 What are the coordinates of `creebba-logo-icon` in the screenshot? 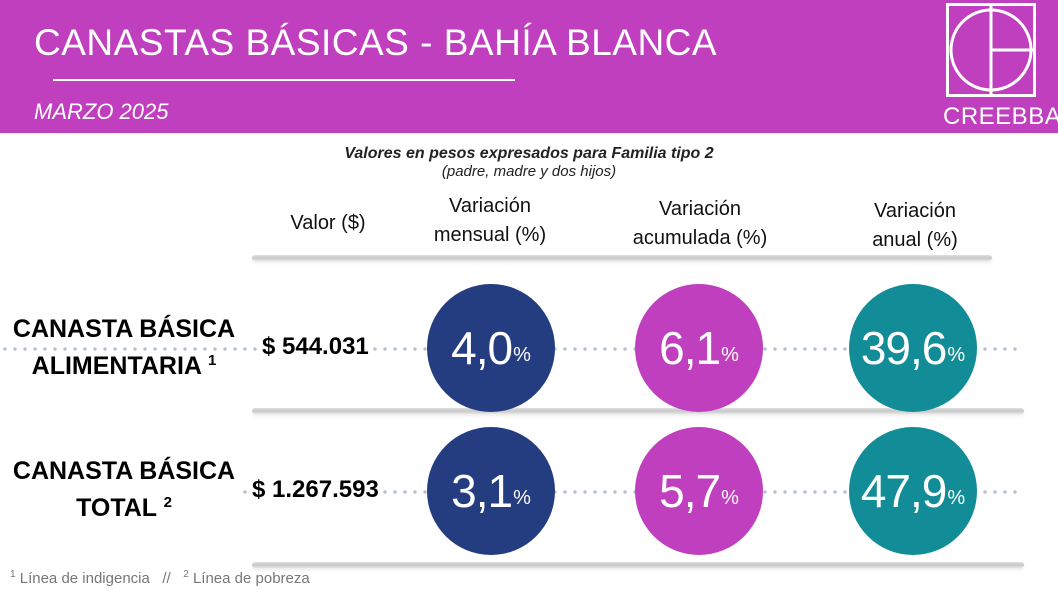 It's located at (991, 50).